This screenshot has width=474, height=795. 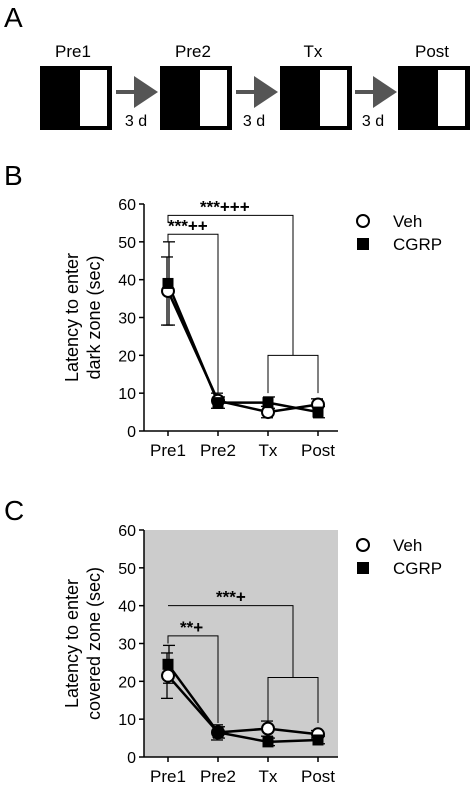 What do you see at coordinates (373, 121) in the screenshot?
I see `interval-label-3: 3 d` at bounding box center [373, 121].